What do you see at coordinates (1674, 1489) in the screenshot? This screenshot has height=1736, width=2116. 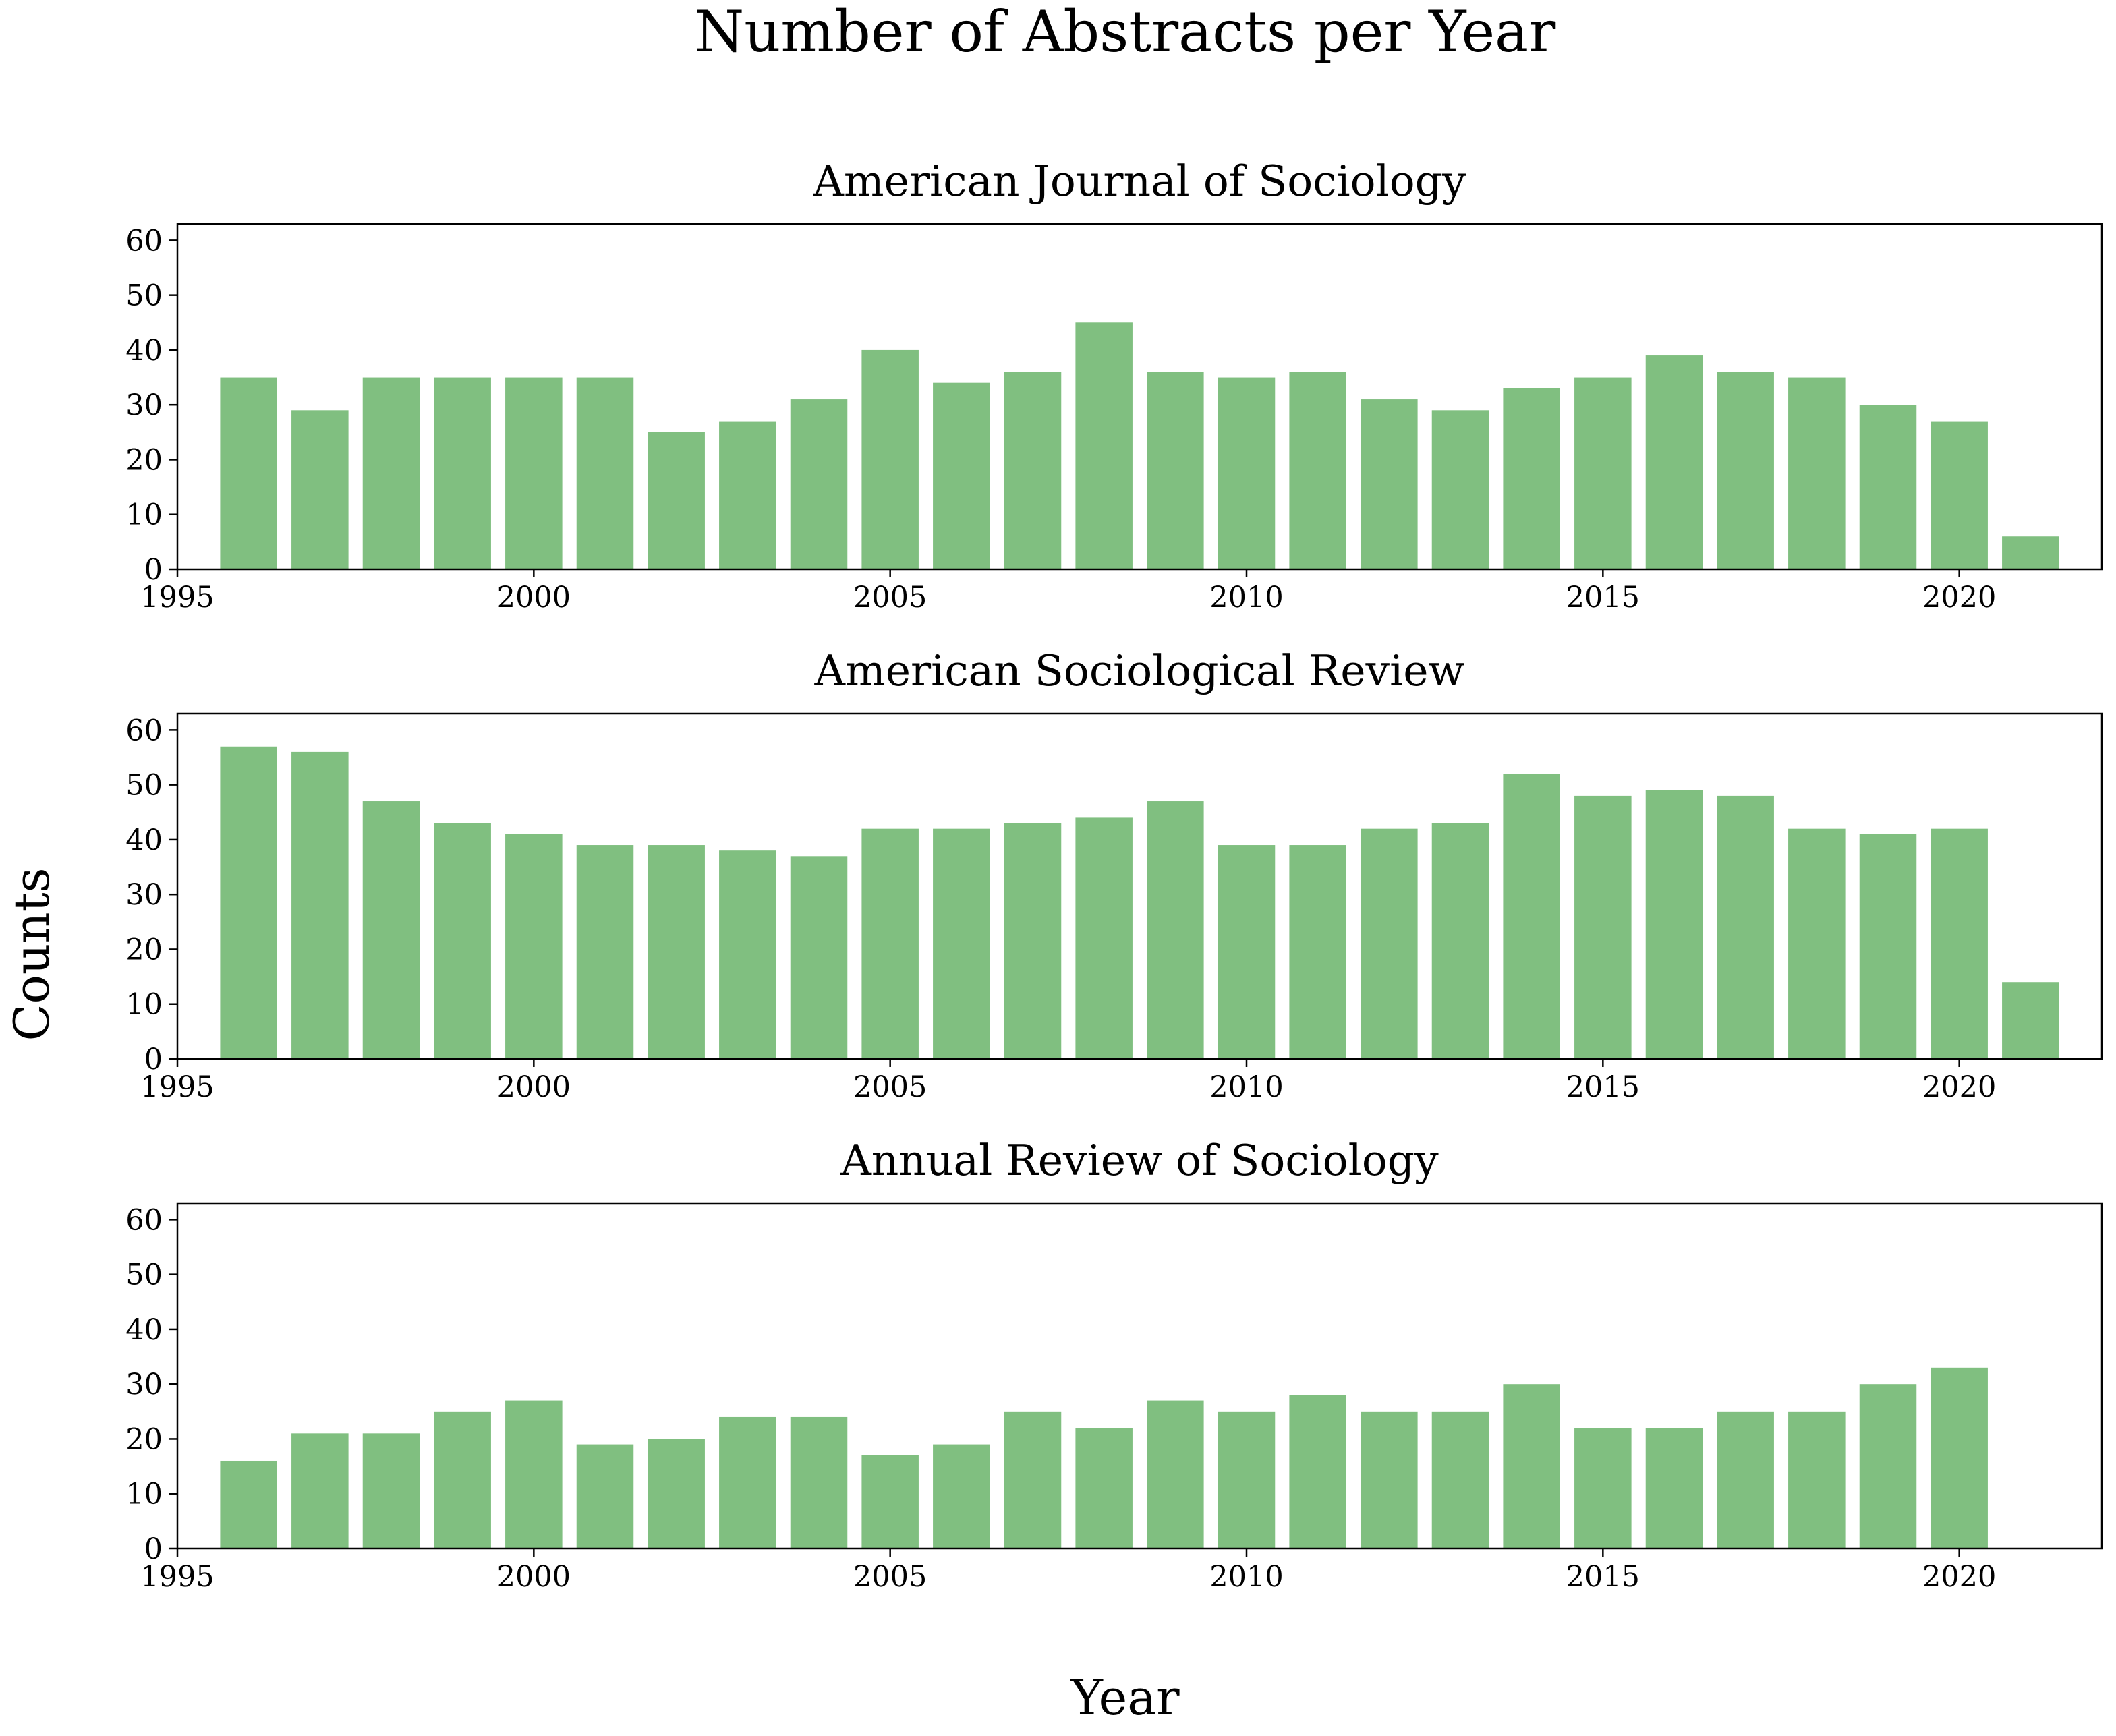 I see `bar-2016` at bounding box center [1674, 1489].